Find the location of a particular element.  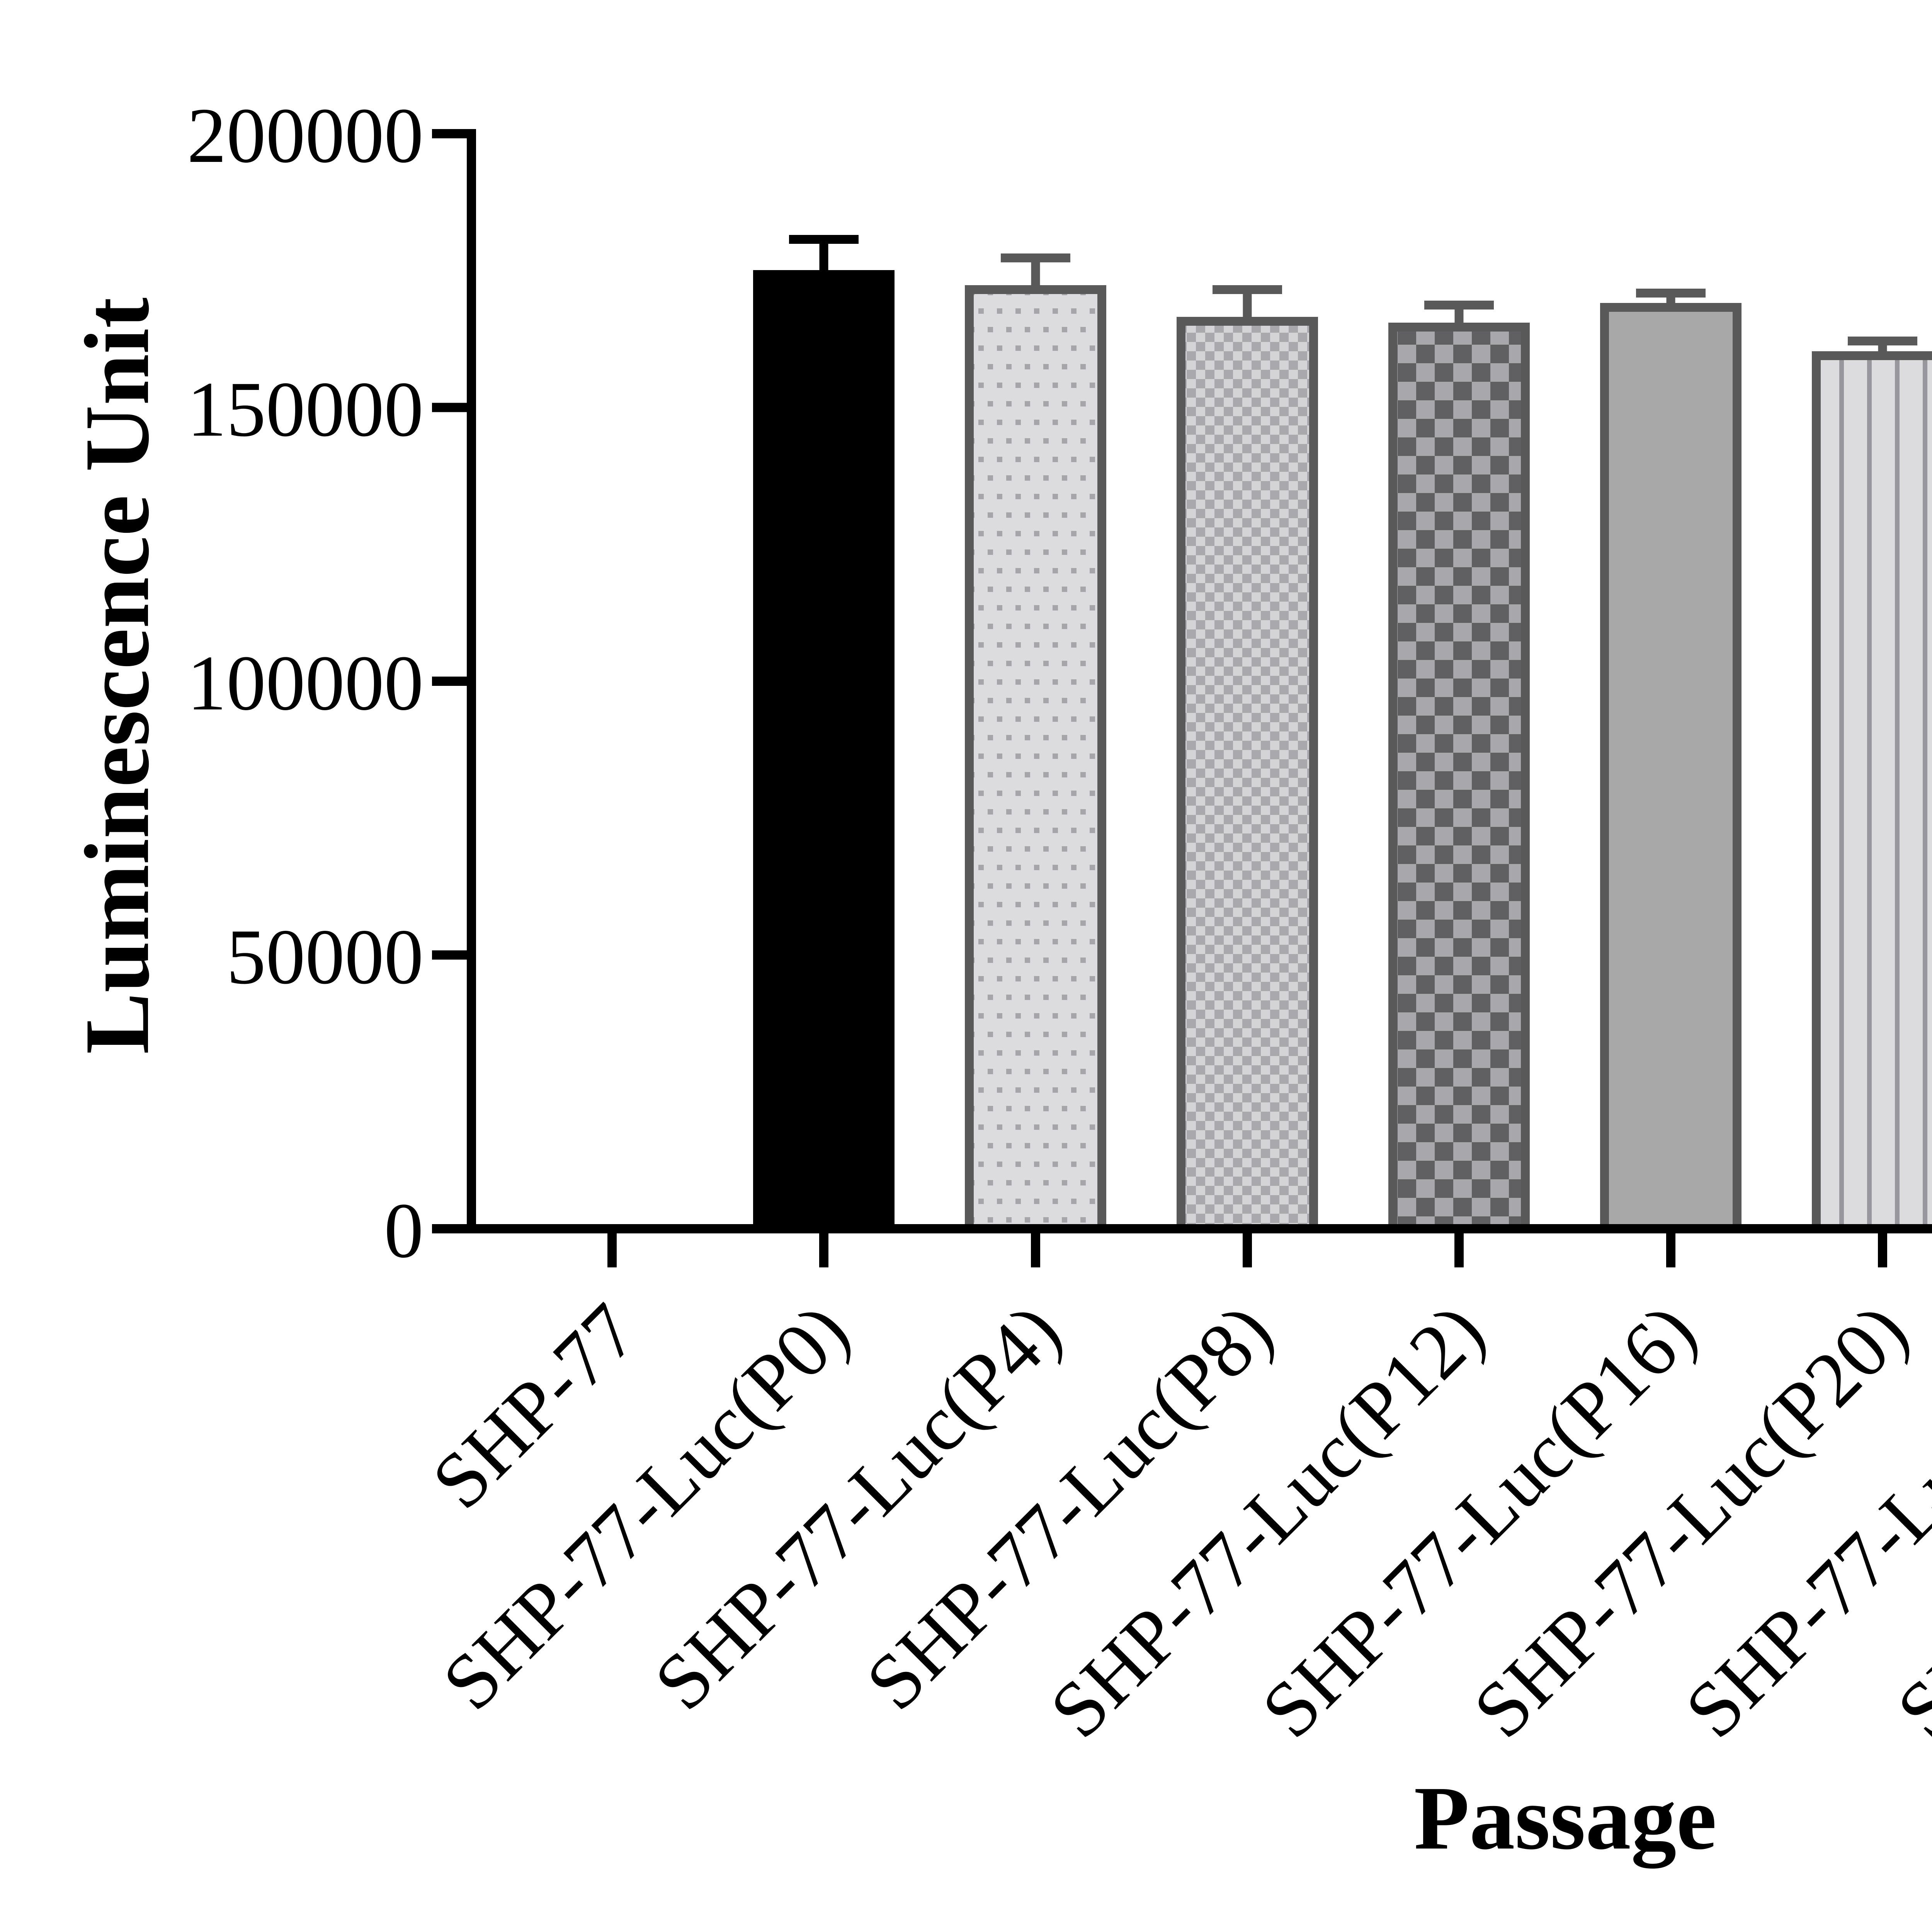

svg-text: 100000 is located at coordinates (305, 683).